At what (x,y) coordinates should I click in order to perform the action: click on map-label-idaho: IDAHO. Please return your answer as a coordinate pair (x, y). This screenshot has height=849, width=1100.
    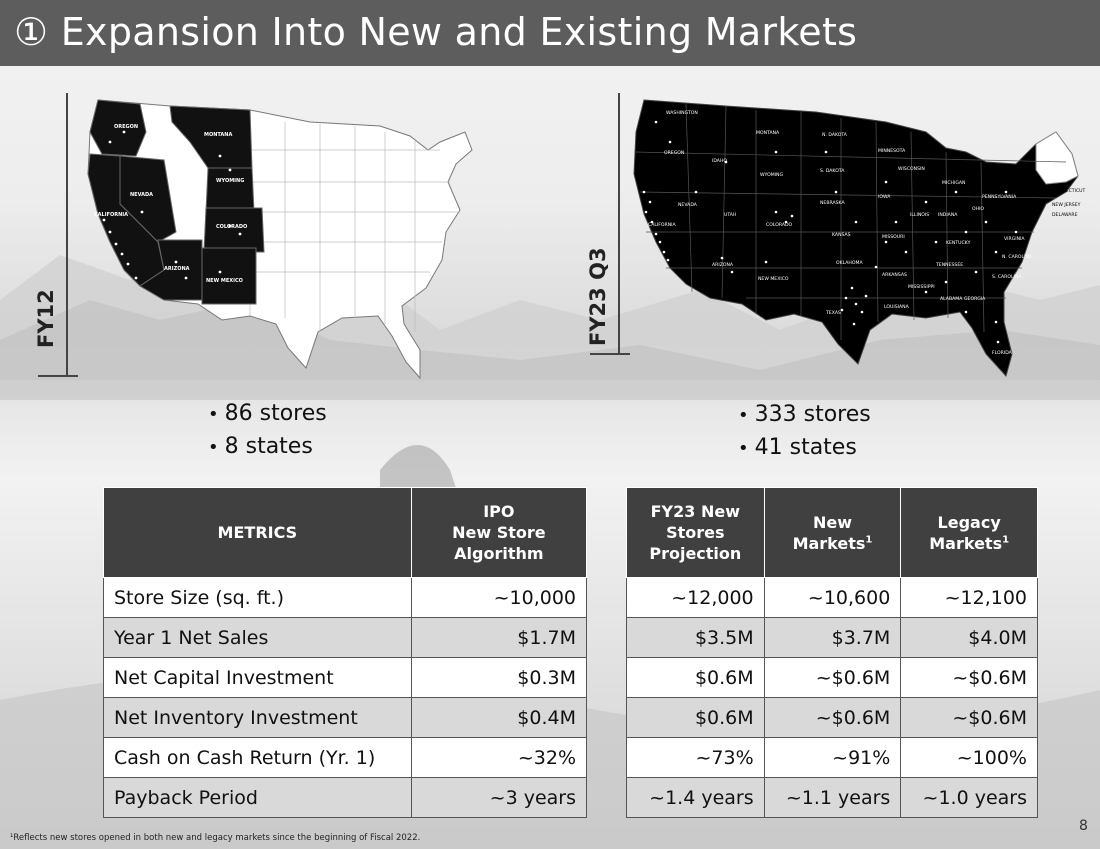
    Looking at the image, I should click on (719, 161).